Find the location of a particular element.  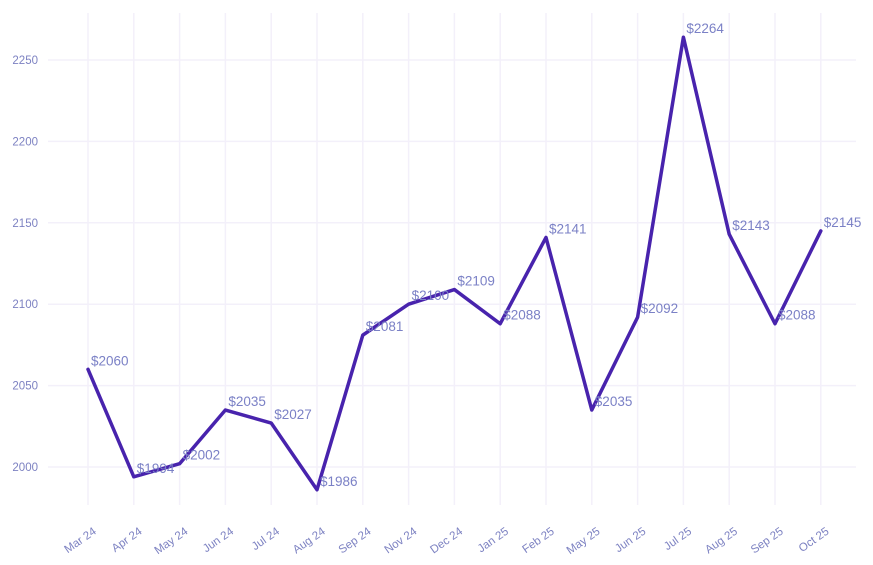

x-tick-label: May 25 is located at coordinates (584, 541).